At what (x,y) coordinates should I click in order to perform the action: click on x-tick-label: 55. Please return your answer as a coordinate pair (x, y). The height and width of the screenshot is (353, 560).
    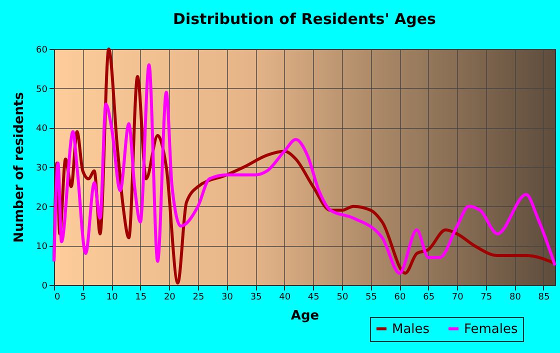
    Looking at the image, I should click on (371, 297).